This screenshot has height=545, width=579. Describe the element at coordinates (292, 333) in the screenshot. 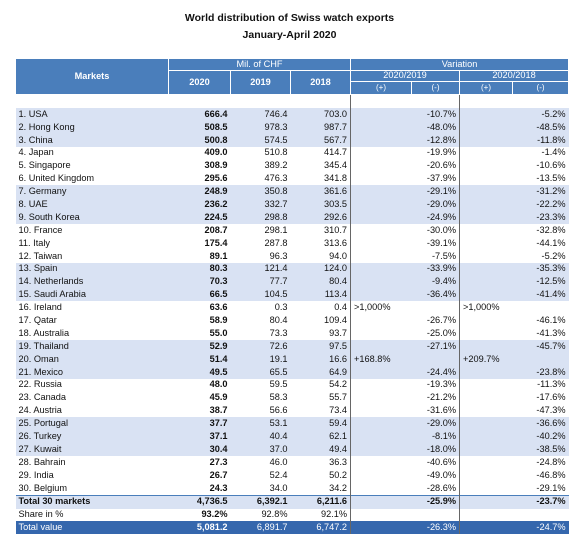

I see `table-row: 18. Australia 55.0 73.3 93.7 -25.0% -41.3%` at that location.